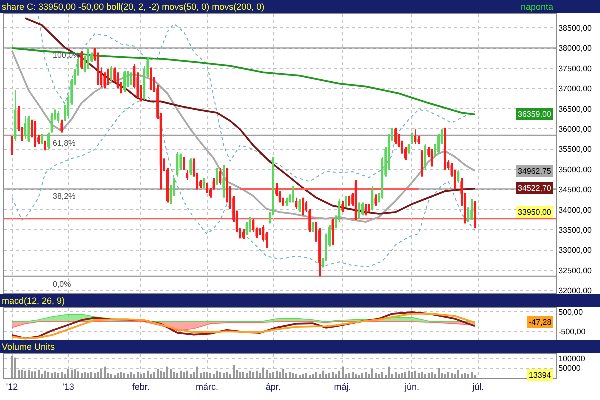 Image resolution: width=600 pixels, height=400 pixels. What do you see at coordinates (207, 387) in the screenshot?
I see `x-tick-label: márc.` at bounding box center [207, 387].